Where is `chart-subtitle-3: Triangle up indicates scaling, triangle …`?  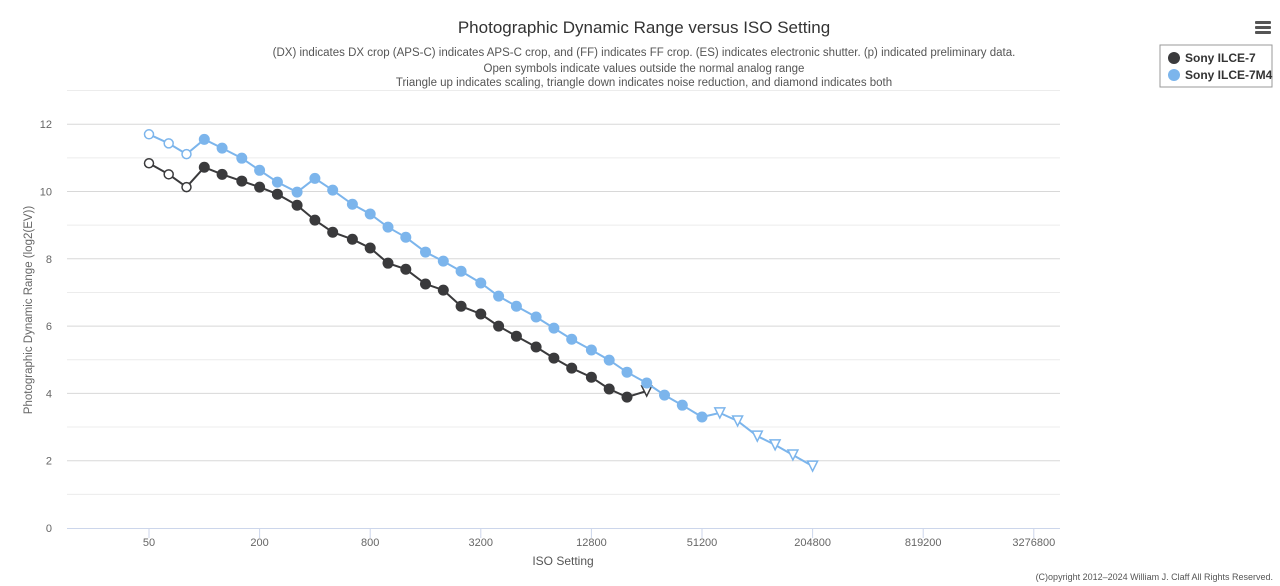 chart-subtitle-3: Triangle up indicates scaling, triangle … is located at coordinates (644, 83).